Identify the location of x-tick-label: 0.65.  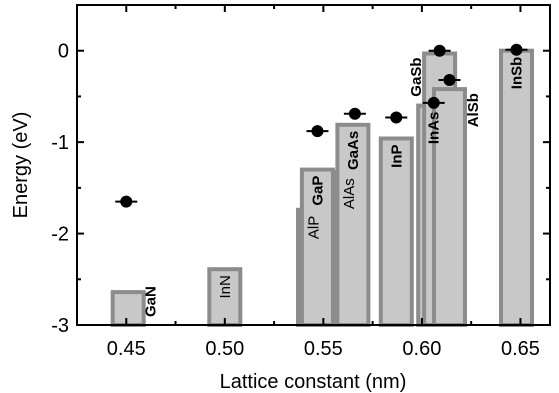
(520, 349).